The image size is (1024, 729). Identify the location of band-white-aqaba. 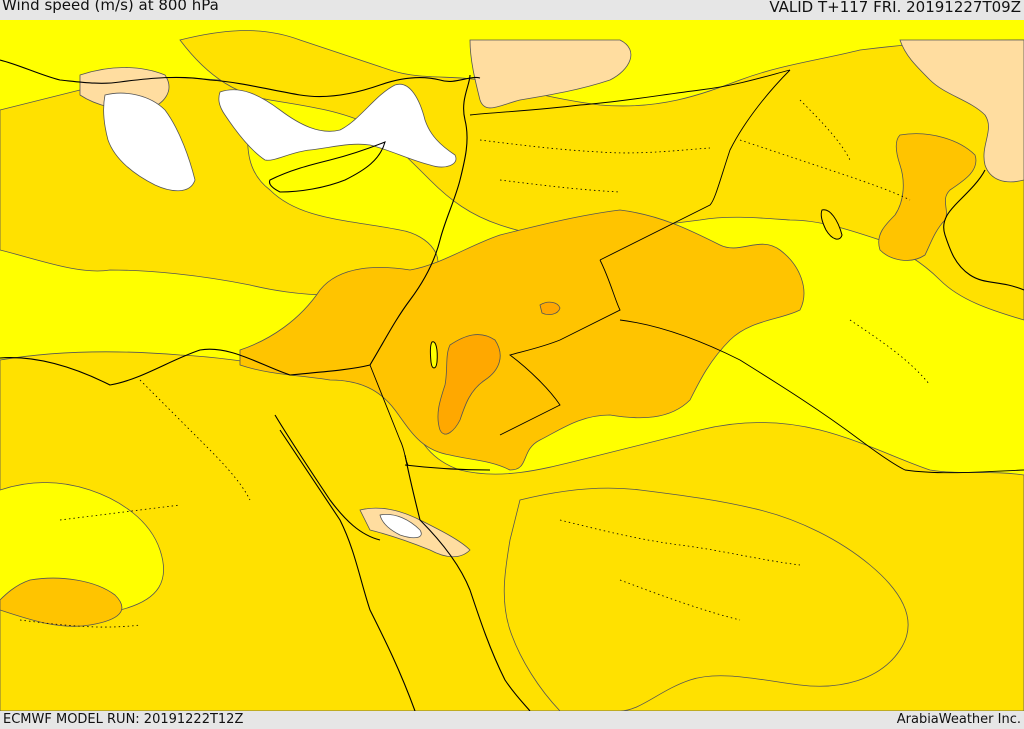
(400, 526).